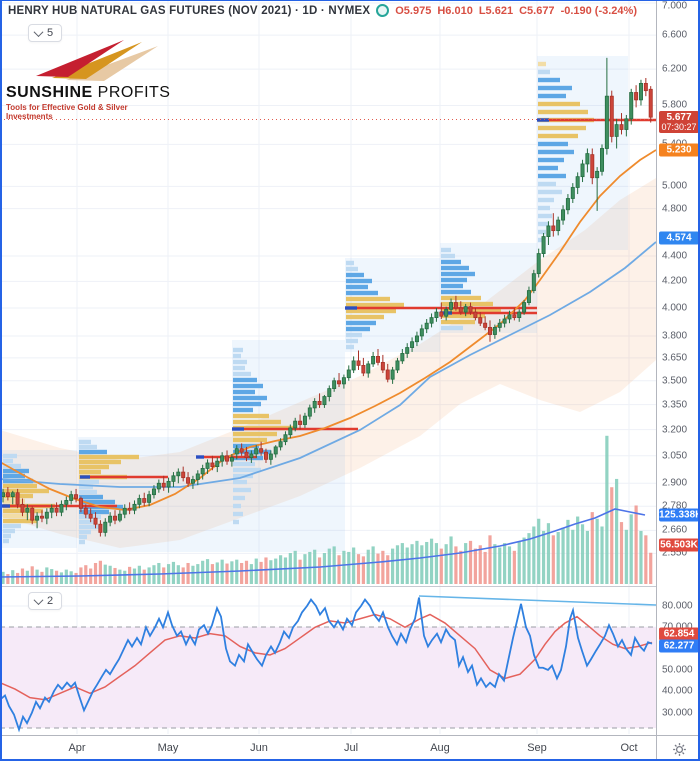  Describe the element at coordinates (328, 677) in the screenshot. I see `oscillator-pane` at that location.